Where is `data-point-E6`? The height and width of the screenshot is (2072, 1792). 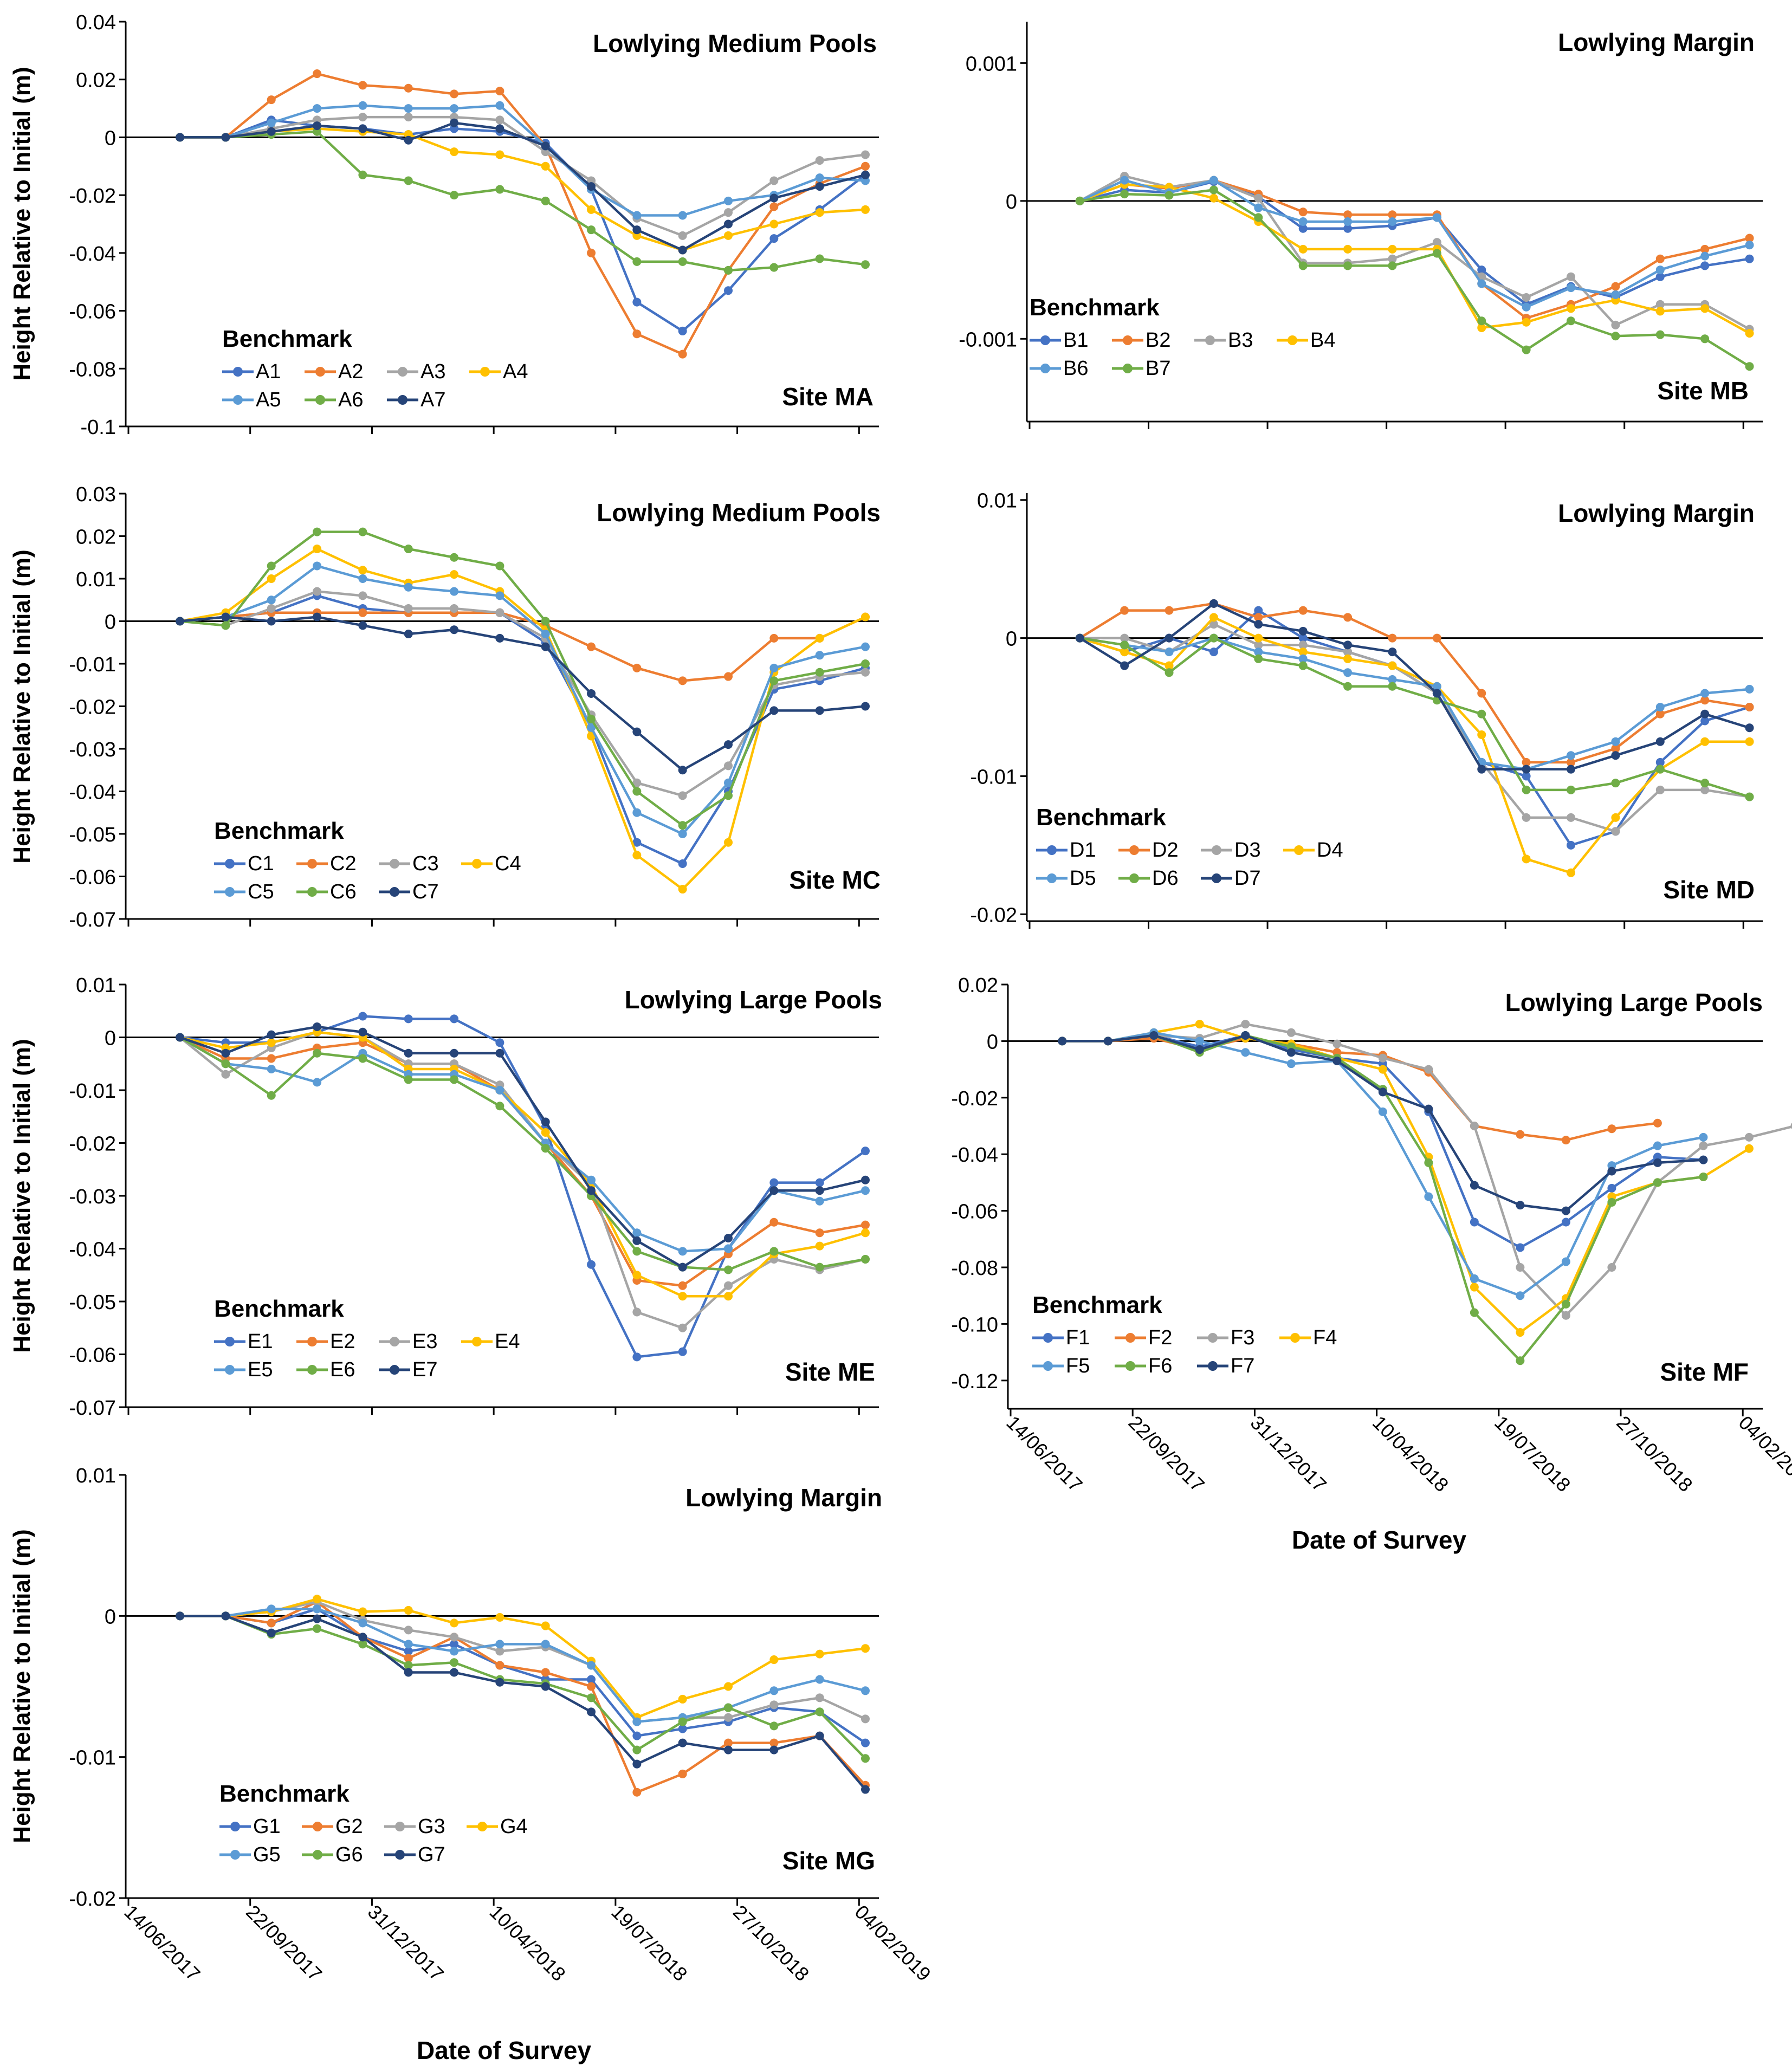 data-point-E6 is located at coordinates (363, 1058).